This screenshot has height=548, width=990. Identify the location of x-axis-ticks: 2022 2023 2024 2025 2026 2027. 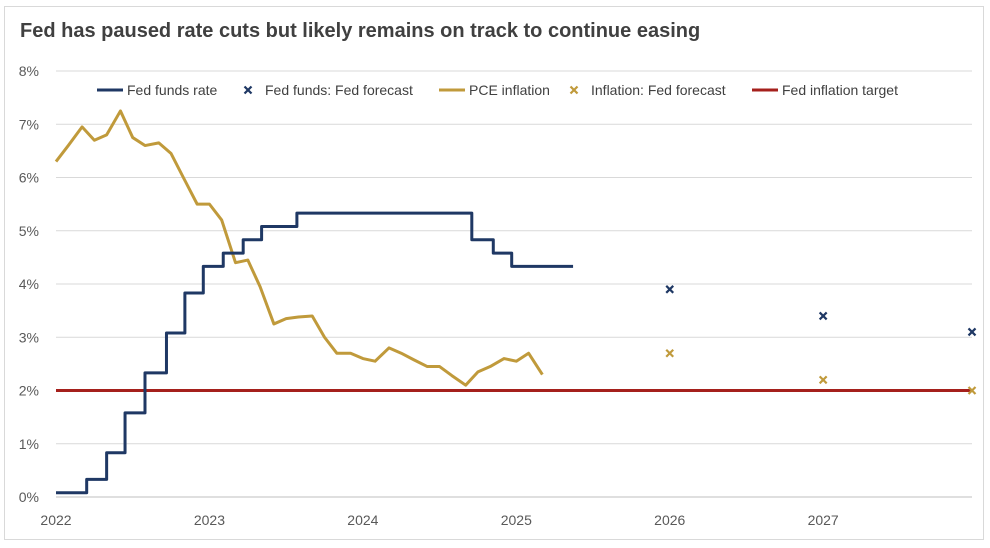
(439, 520).